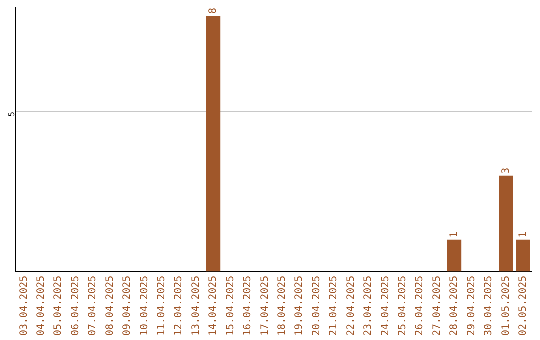 Image resolution: width=540 pixels, height=340 pixels. What do you see at coordinates (334, 306) in the screenshot?
I see `x-tick-label: 21.04.2025` at bounding box center [334, 306].